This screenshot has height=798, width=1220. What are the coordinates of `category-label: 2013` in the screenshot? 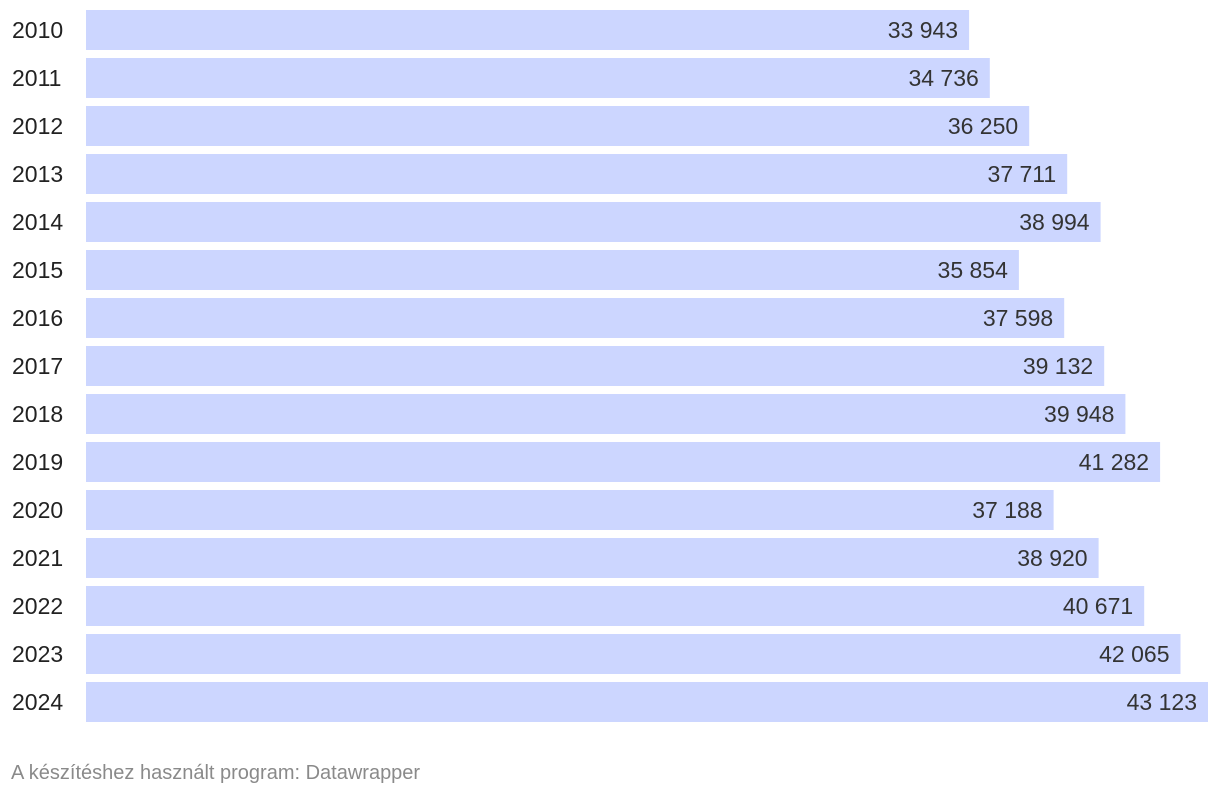 It's located at (37, 174).